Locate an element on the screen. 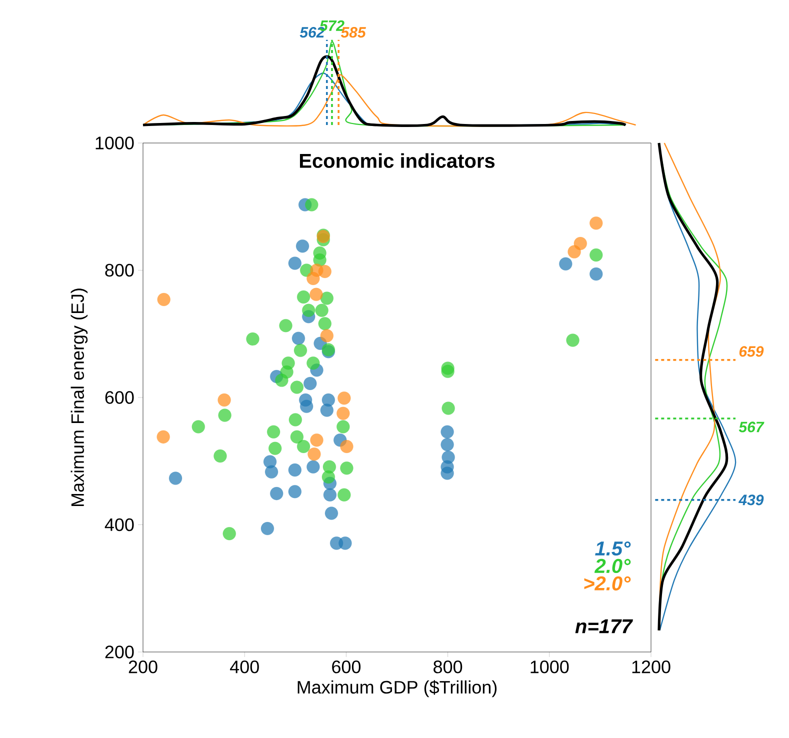 The image size is (789, 738). x-tick-label: 200 is located at coordinates (143, 667).